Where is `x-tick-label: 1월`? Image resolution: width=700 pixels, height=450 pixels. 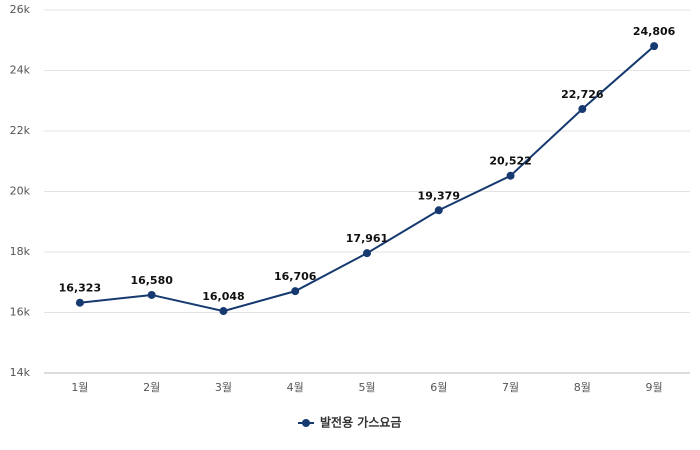 x-tick-label: 1월 is located at coordinates (79, 387).